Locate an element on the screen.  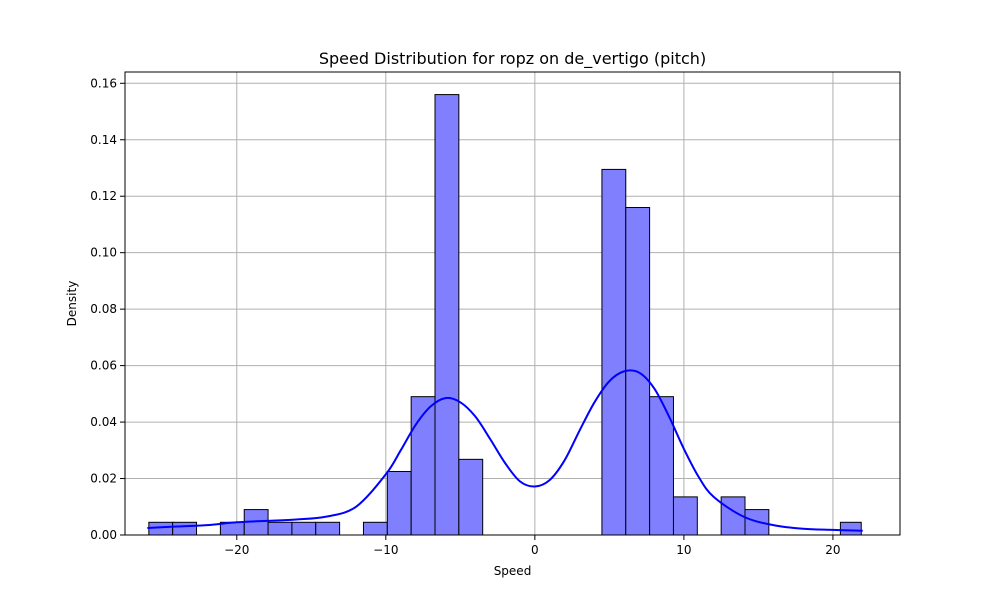
y-tick-label: 0.00 is located at coordinates (103, 535).